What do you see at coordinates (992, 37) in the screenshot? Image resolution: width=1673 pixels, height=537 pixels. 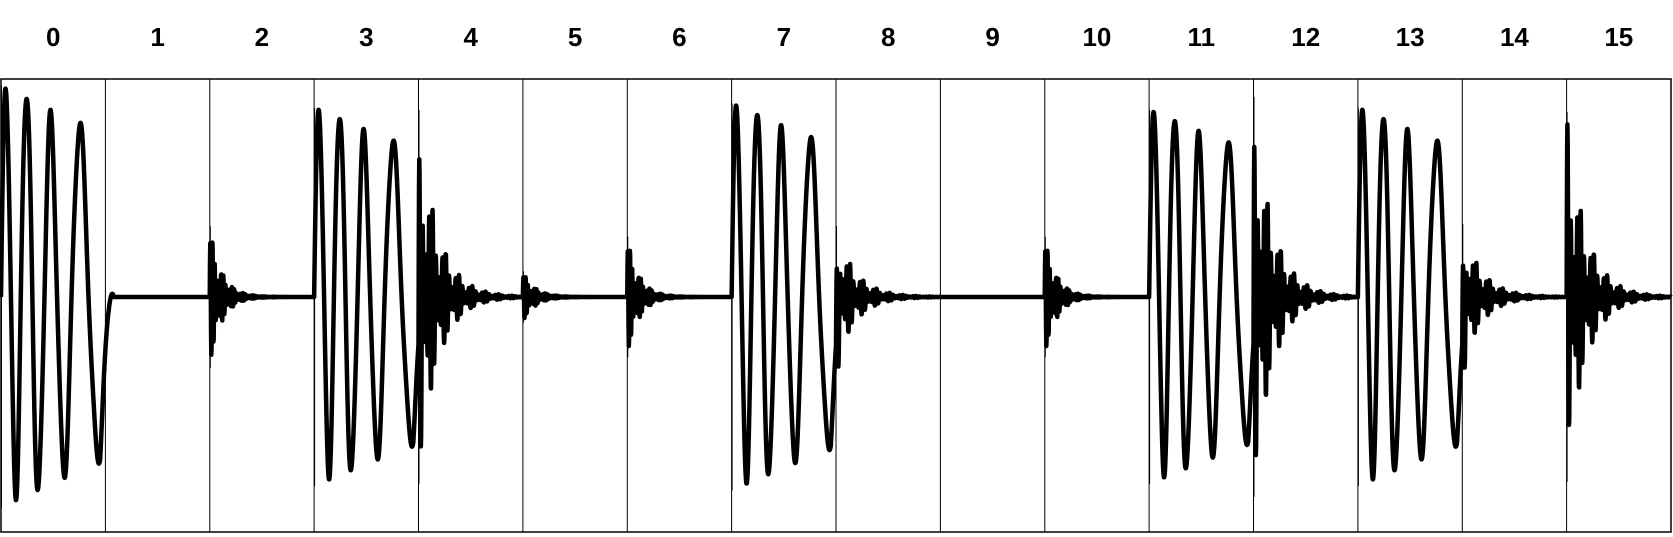 I see `step-label-9: 9` at bounding box center [992, 37].